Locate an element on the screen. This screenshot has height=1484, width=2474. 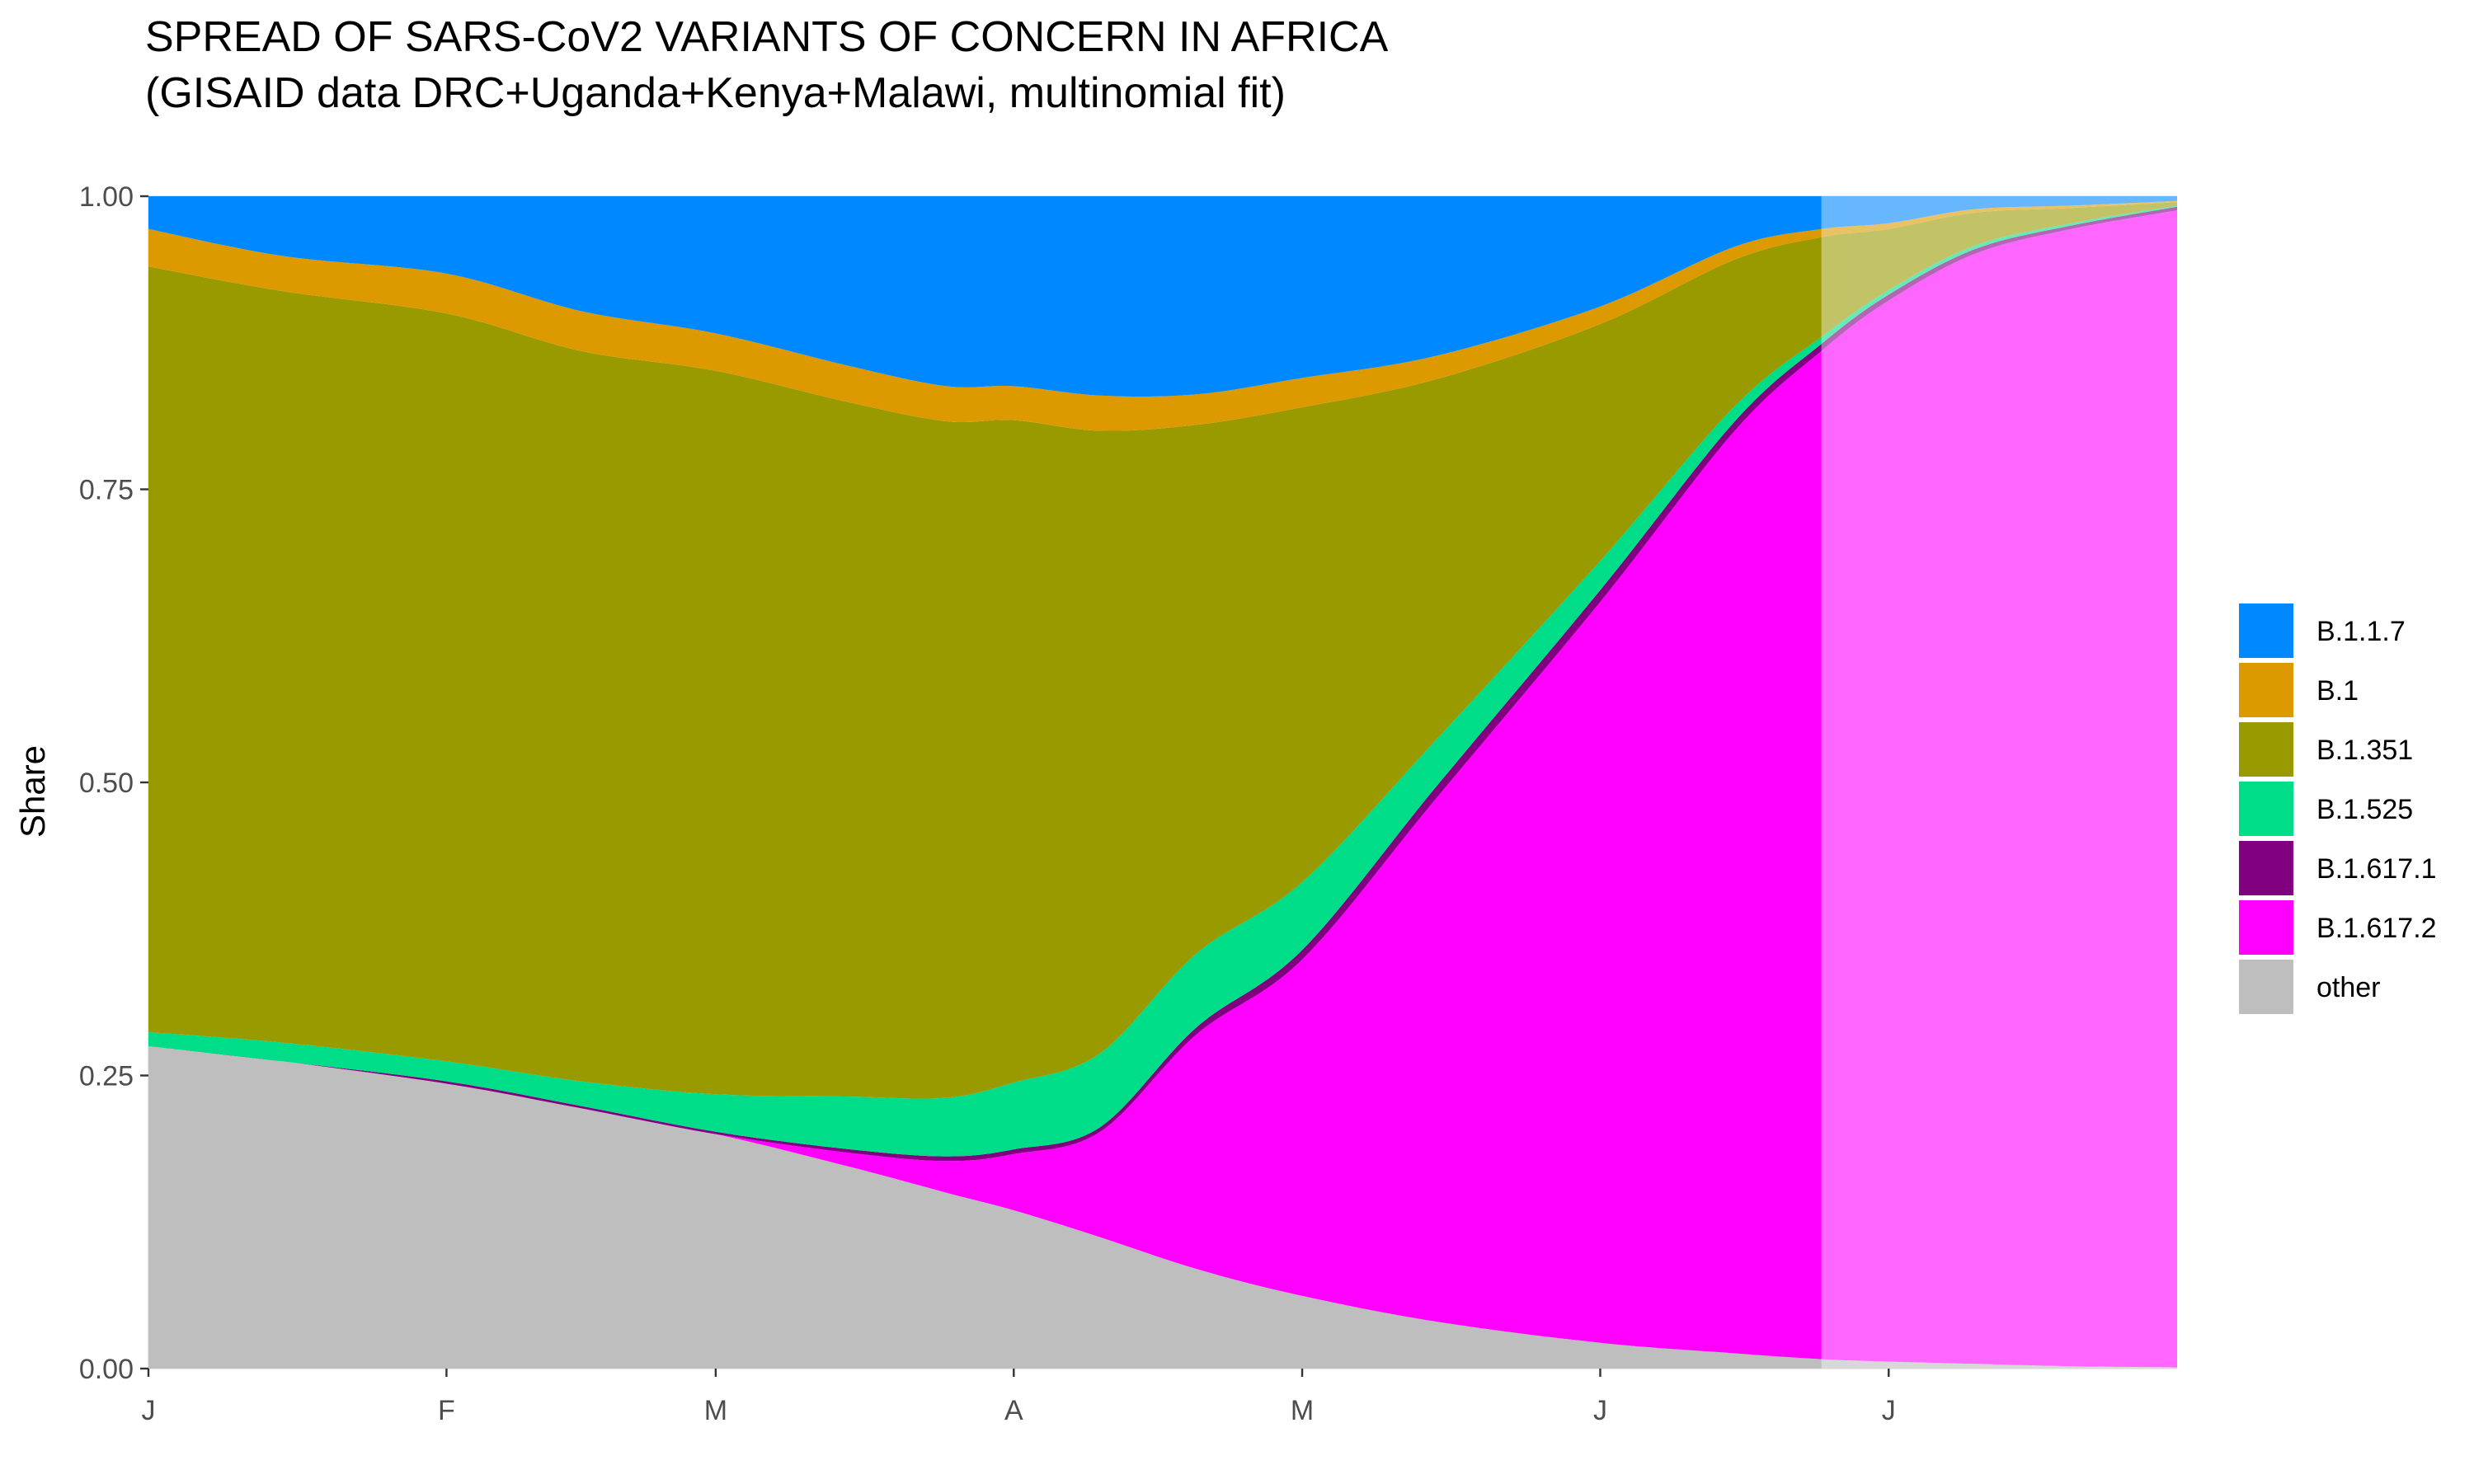
y-tick-label: 0.25 is located at coordinates (106, 1076).